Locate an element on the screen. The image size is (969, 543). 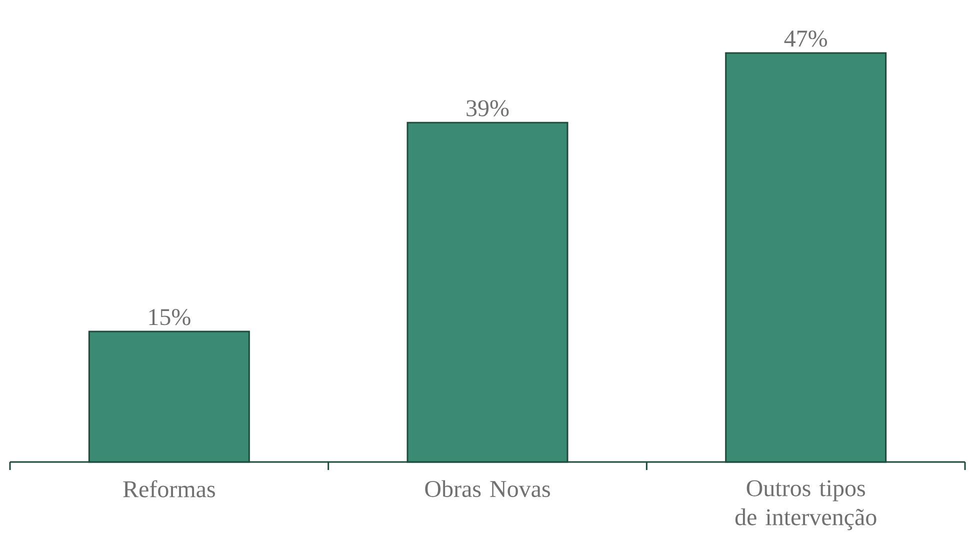
data-label: 47% is located at coordinates (806, 38).